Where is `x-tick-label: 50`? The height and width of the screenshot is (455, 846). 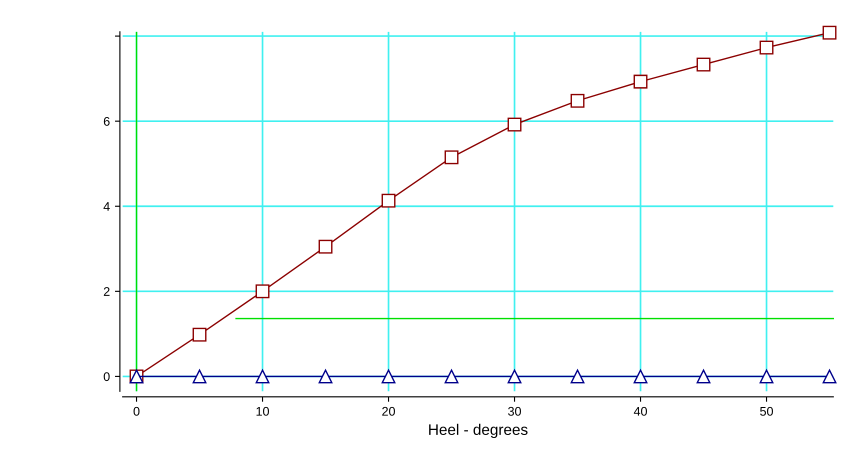 x-tick-label: 50 is located at coordinates (766, 411).